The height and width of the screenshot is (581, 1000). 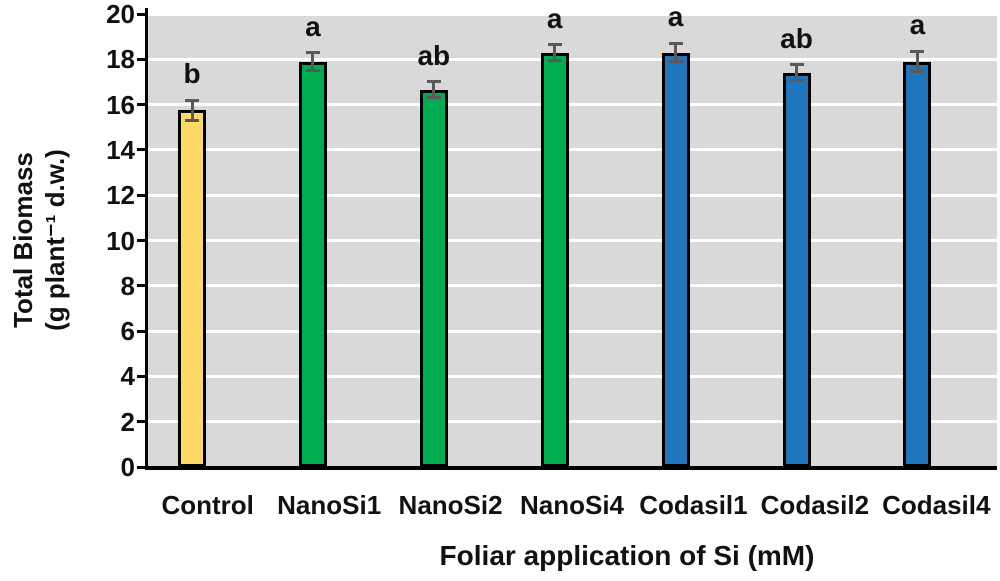 What do you see at coordinates (693, 505) in the screenshot?
I see `x-category-label: Codasil1` at bounding box center [693, 505].